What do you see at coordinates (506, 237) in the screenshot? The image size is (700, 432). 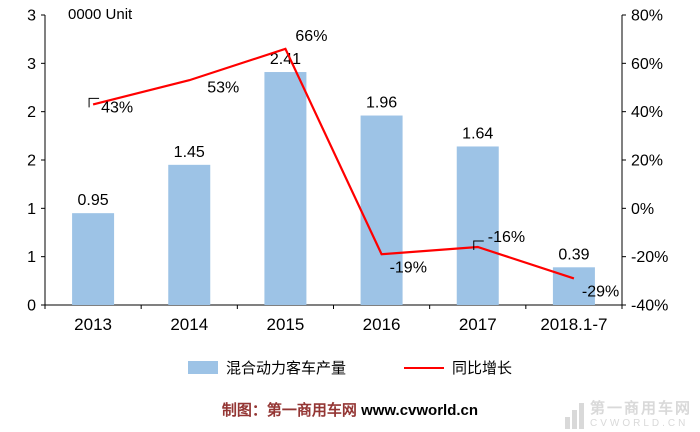 I see `line-value-label: -16%` at bounding box center [506, 237].